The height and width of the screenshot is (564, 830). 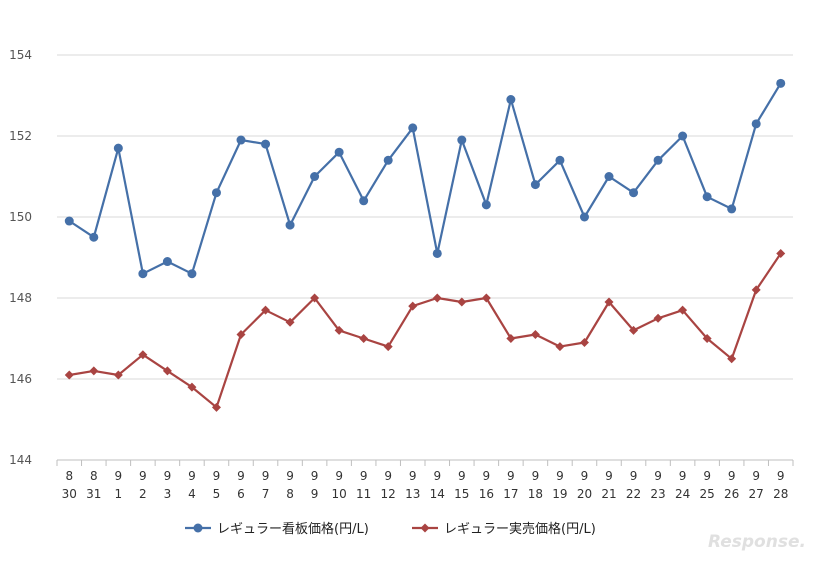 What do you see at coordinates (657, 494) in the screenshot?
I see `x-tick-day: 23` at bounding box center [657, 494].